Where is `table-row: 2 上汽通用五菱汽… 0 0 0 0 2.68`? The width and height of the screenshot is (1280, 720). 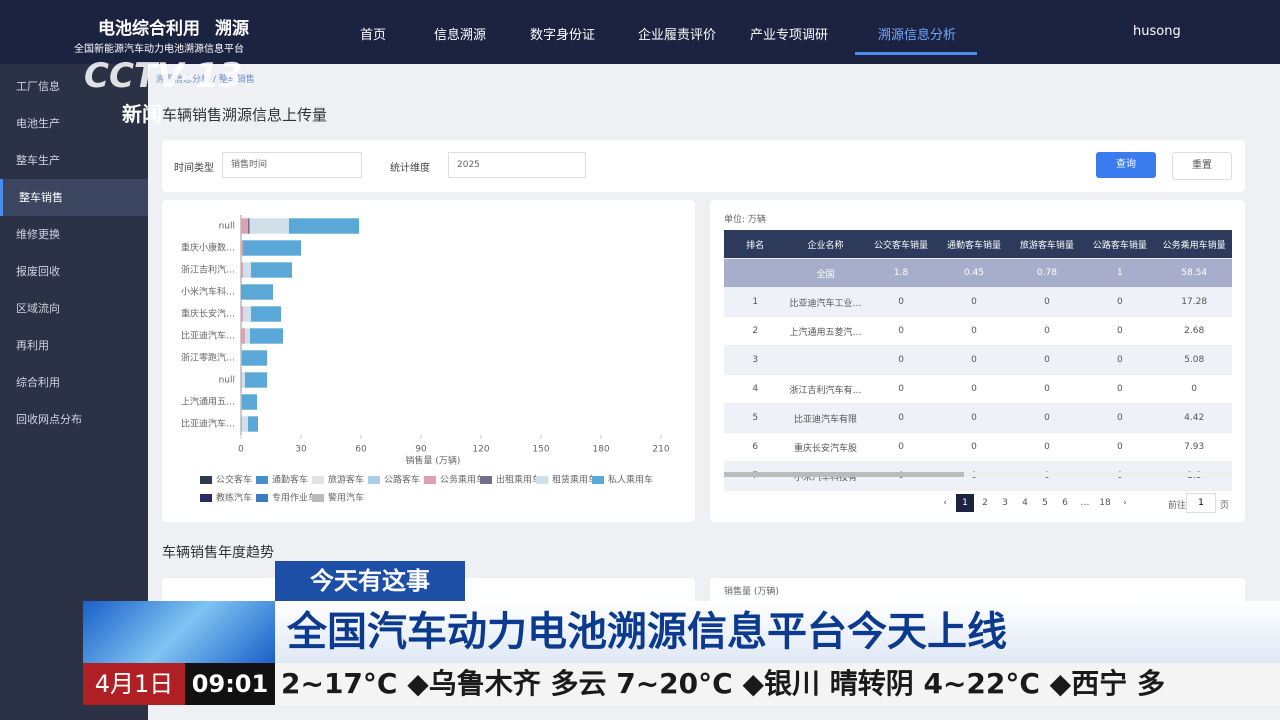
table-row: 2 上汽通用五菱汽… 0 0 0 0 2.68 is located at coordinates (978, 331).